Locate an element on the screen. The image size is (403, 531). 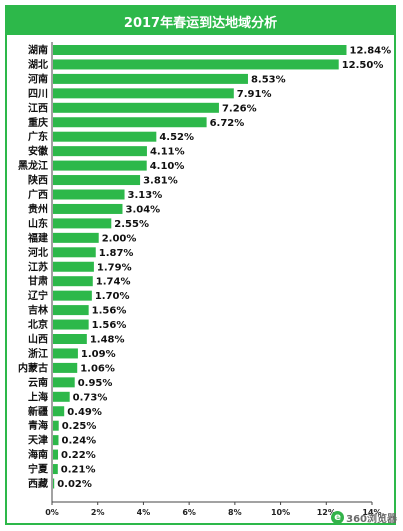
category-label: 辽宁 is located at coordinates (38, 295).